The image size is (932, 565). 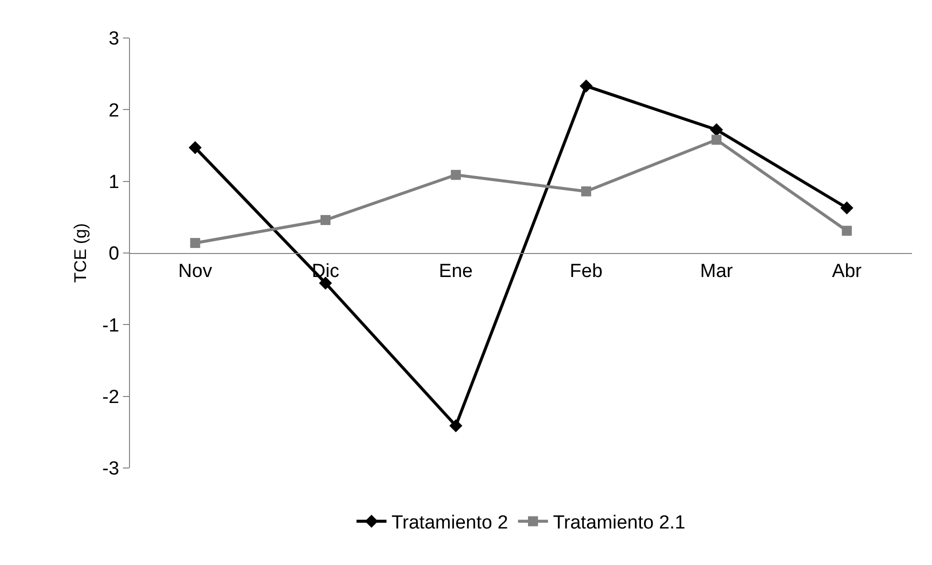 I want to click on legend-label: Tratamiento 2, so click(x=450, y=523).